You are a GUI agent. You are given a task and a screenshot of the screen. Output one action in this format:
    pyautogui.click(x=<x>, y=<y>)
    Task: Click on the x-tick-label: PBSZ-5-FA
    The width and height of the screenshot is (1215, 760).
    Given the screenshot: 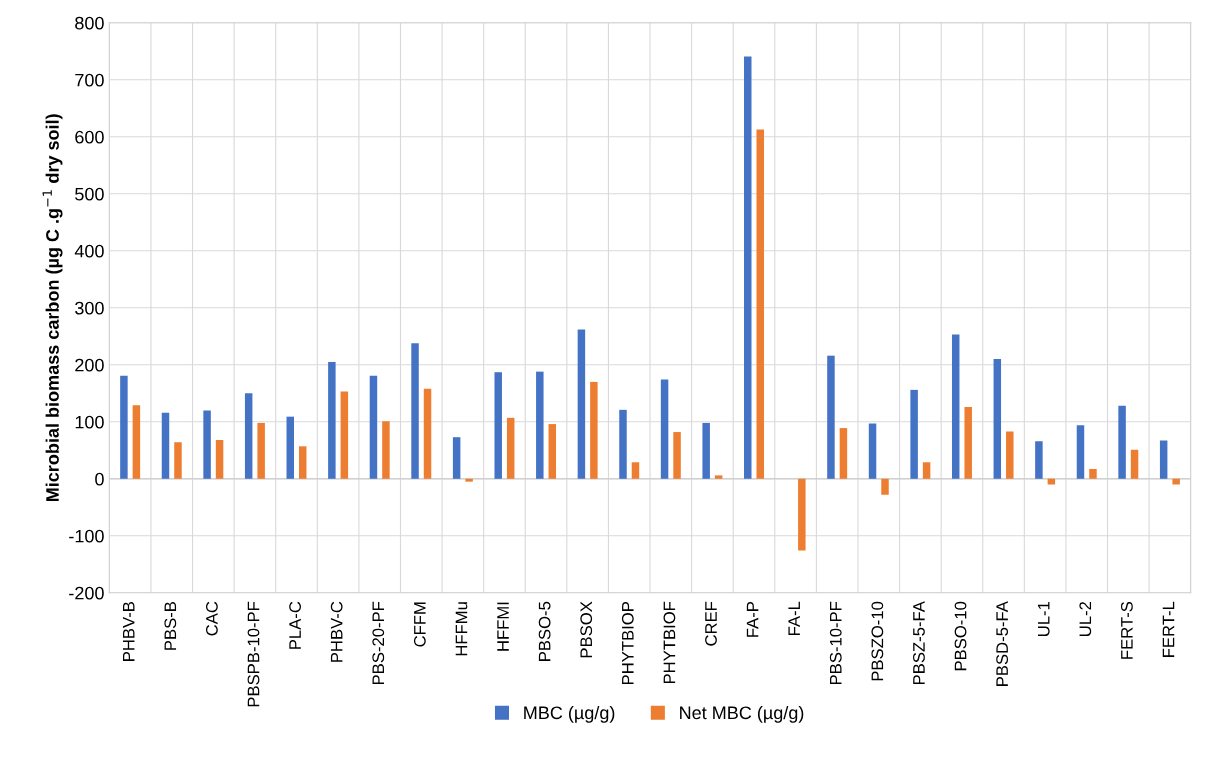 What is the action you would take?
    pyautogui.click(x=919, y=643)
    